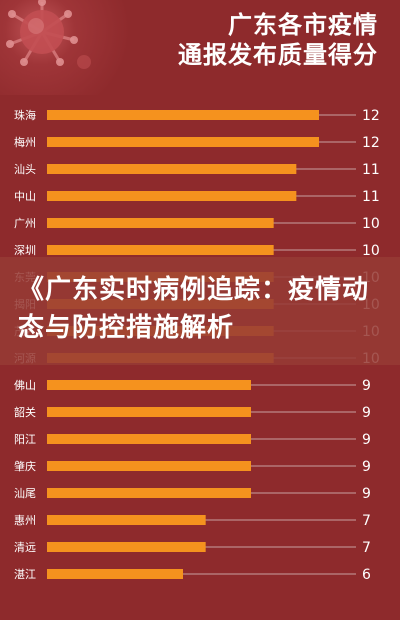 The image size is (400, 620). I want to click on category-label: 中山, so click(25, 196).